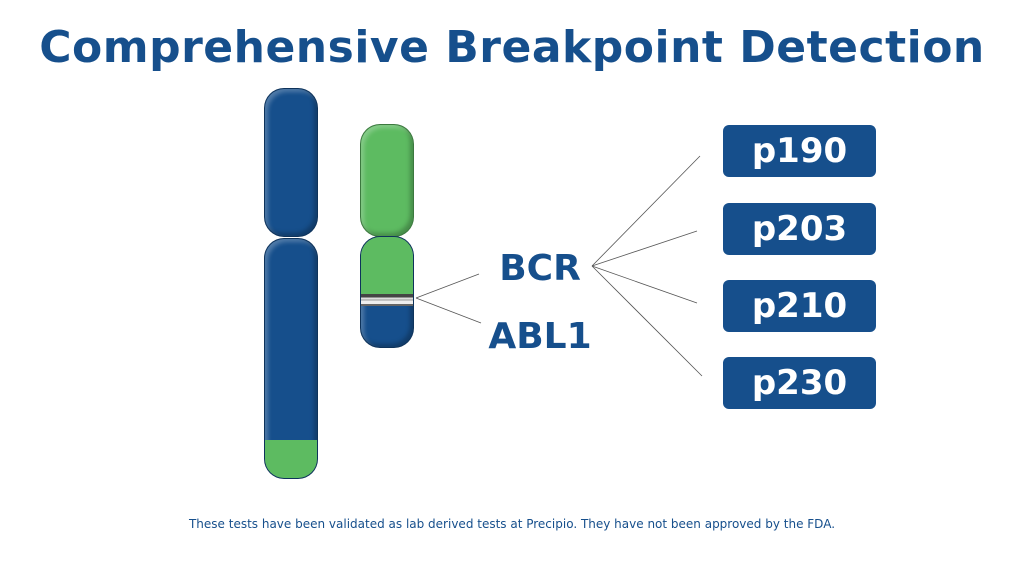 The image size is (1024, 580). I want to click on line-to-bcr, so click(447, 286).